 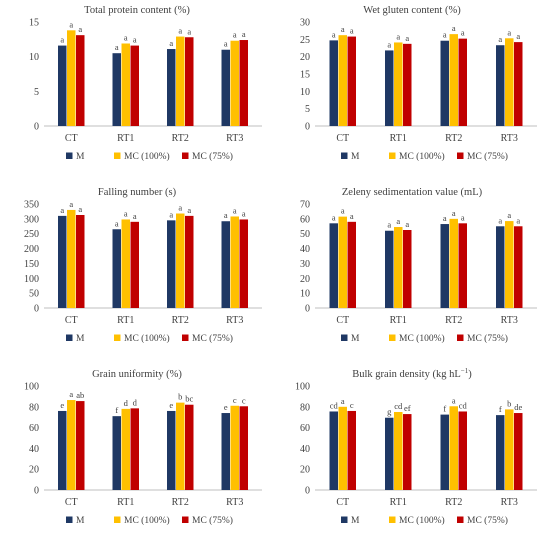 I want to click on bar-significance-label: ab, so click(x=80, y=395).